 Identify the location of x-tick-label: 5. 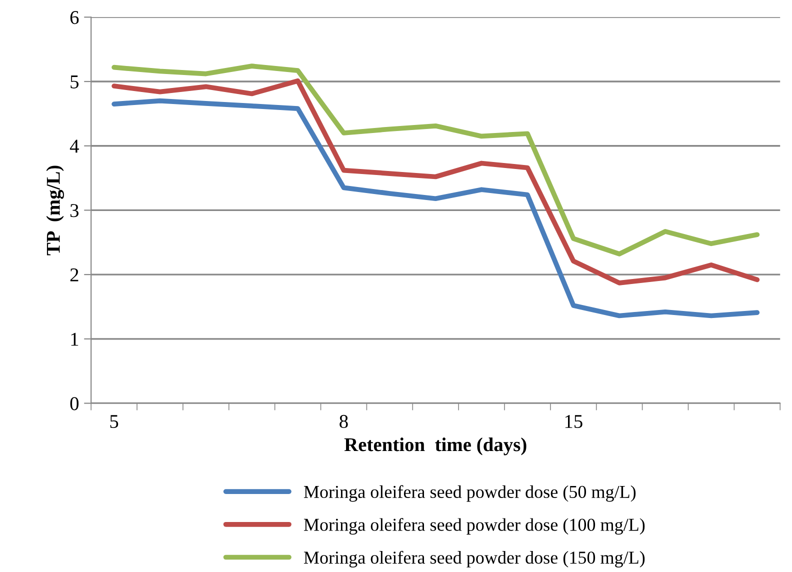
(114, 421).